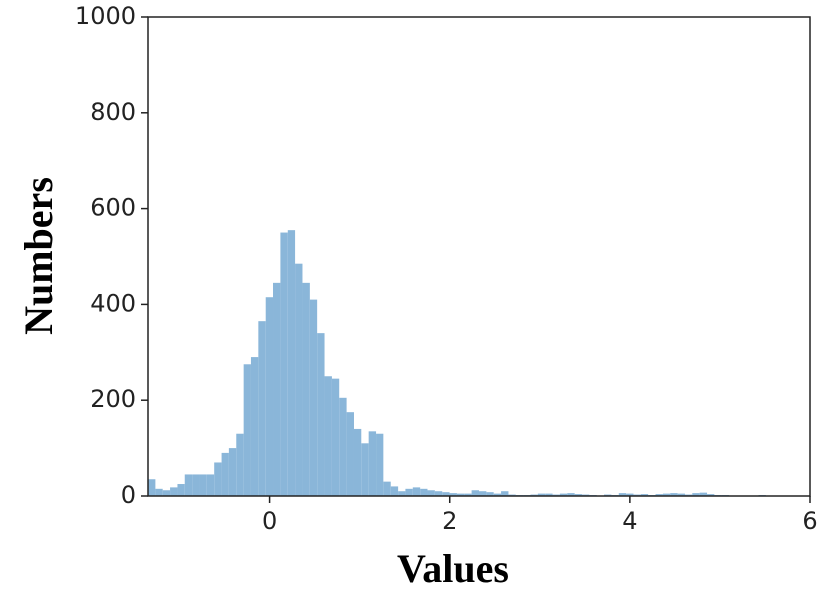 The height and width of the screenshot is (611, 831). I want to click on y-tick-label: 200, so click(113, 399).